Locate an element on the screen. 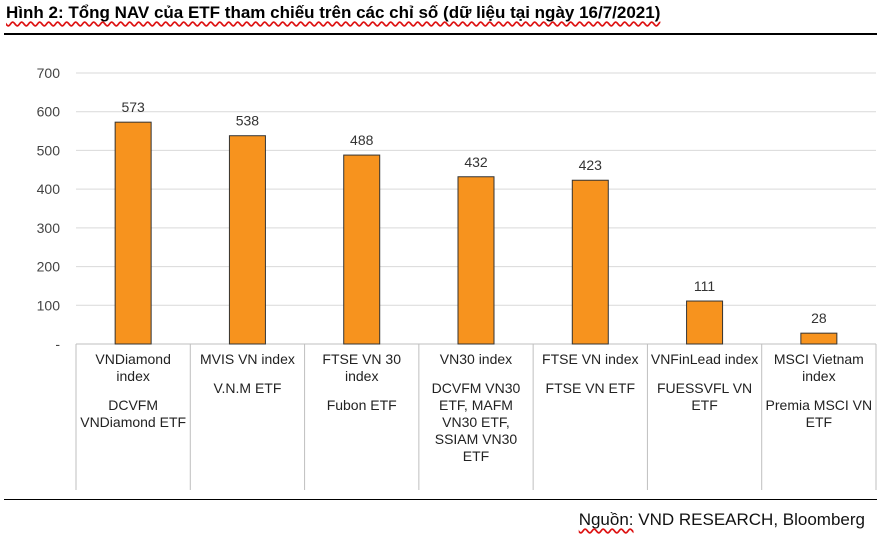 This screenshot has height=545, width=893. source-text: VND RESEARCH, Bloomberg is located at coordinates (749, 519).